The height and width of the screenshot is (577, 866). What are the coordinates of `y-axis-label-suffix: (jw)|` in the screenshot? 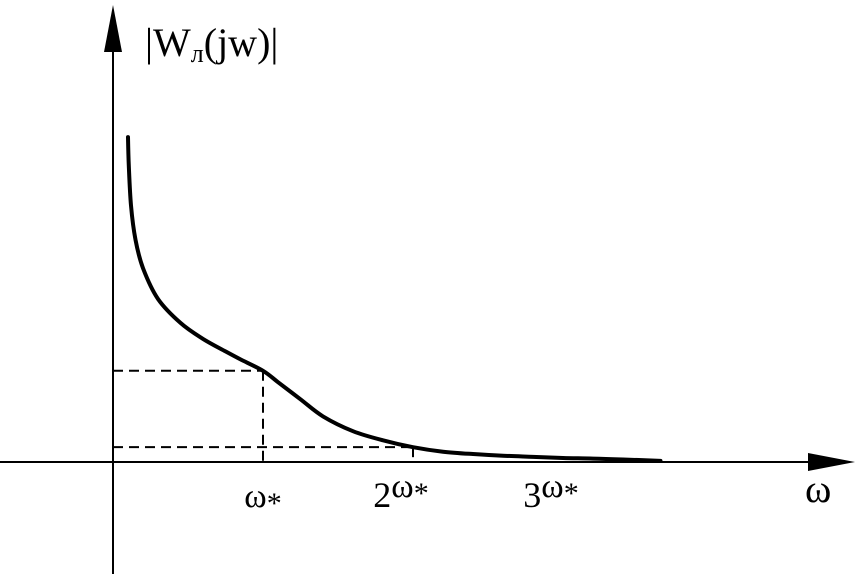 It's located at (241, 42).